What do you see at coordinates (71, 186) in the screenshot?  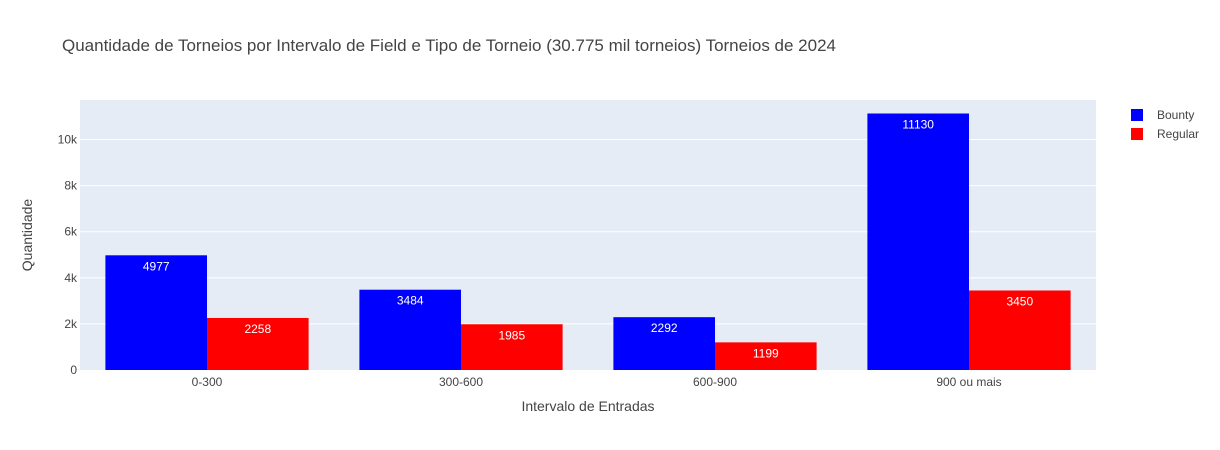 I see `y-tick-label: 8k` at bounding box center [71, 186].